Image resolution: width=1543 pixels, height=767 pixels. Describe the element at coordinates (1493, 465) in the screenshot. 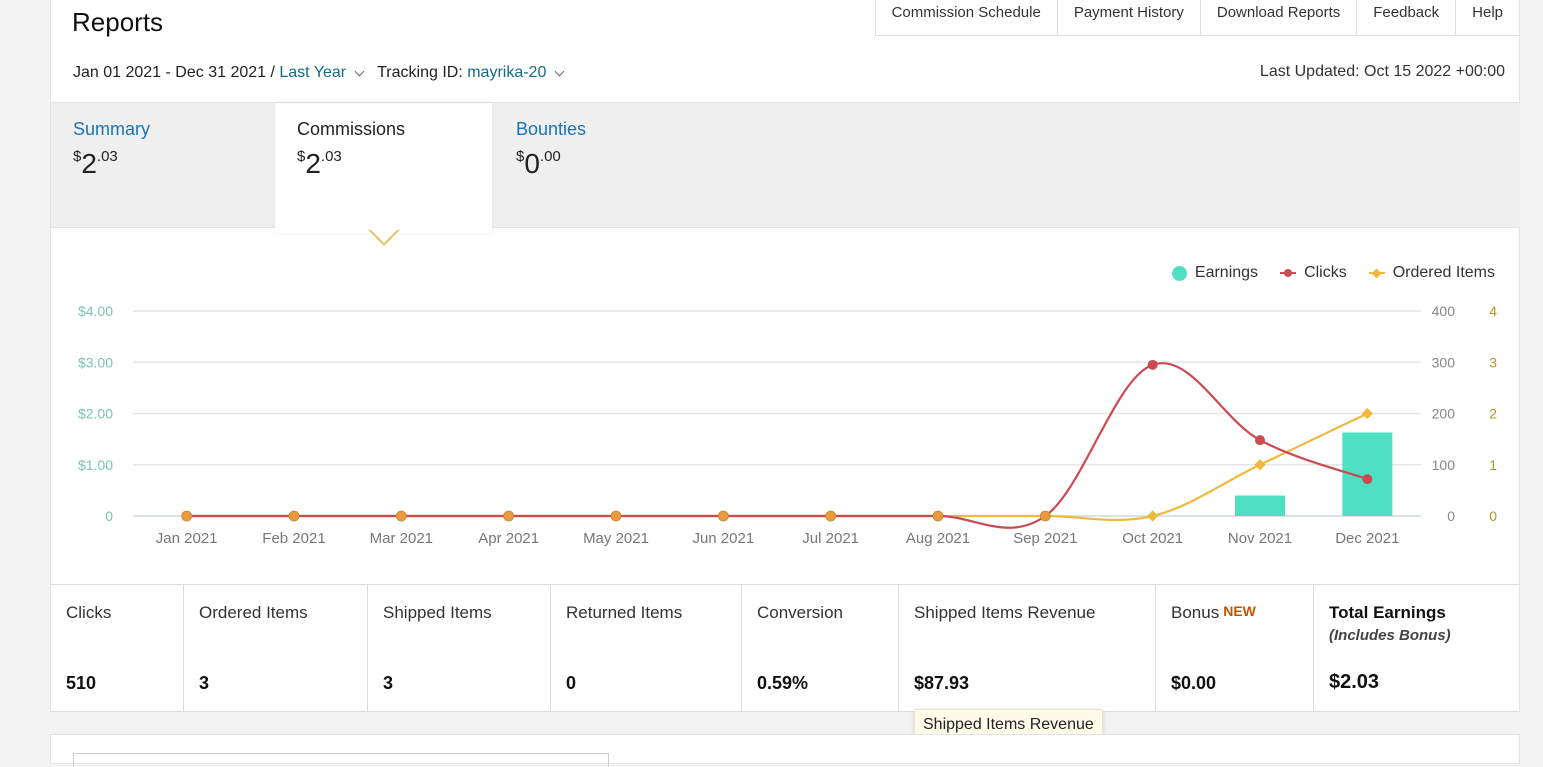

I see `items-axis-tick: 1` at that location.